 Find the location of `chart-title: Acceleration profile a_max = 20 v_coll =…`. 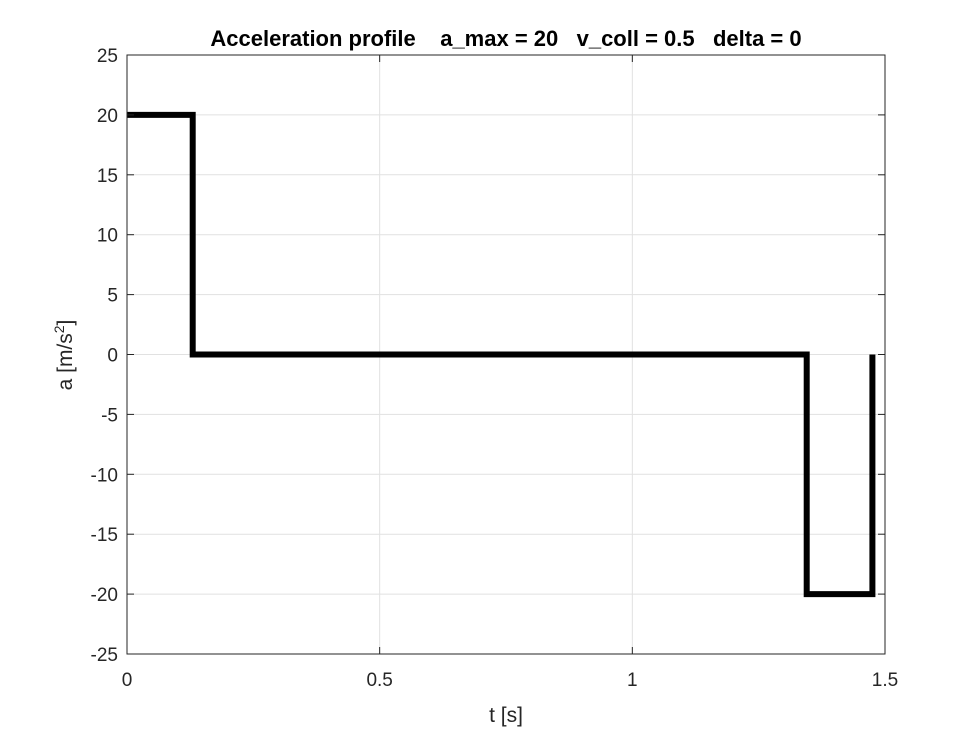

chart-title: Acceleration profile a_max = 20 v_coll =… is located at coordinates (505, 38).